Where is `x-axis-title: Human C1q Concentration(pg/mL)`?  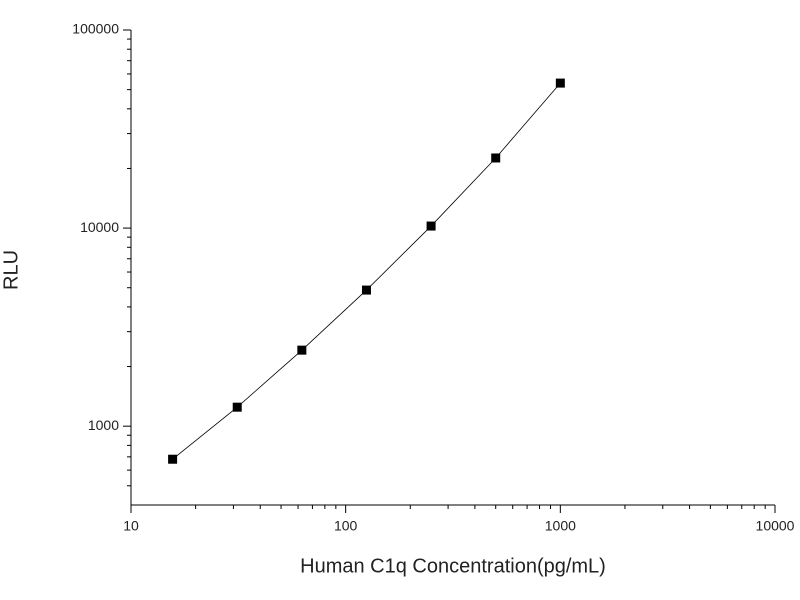
x-axis-title: Human C1q Concentration(pg/mL) is located at coordinates (453, 566).